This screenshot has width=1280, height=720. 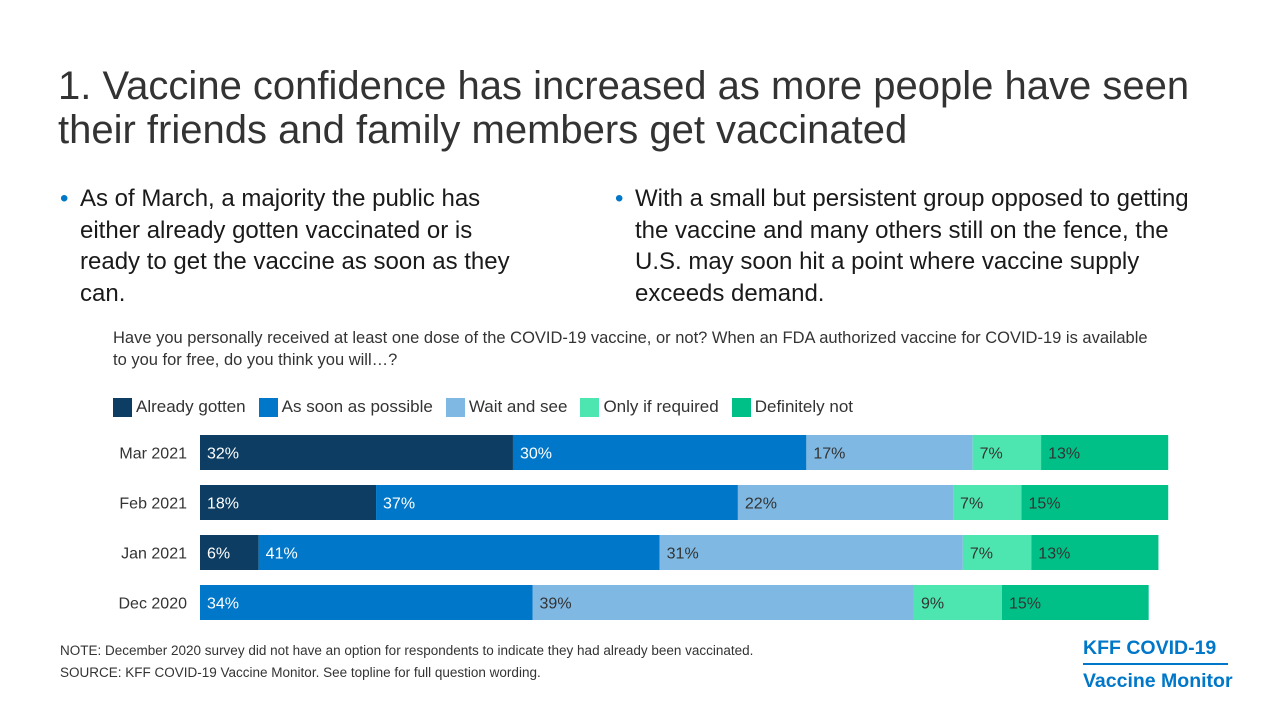 What do you see at coordinates (153, 604) in the screenshot?
I see `category-label: Dec 2020` at bounding box center [153, 604].